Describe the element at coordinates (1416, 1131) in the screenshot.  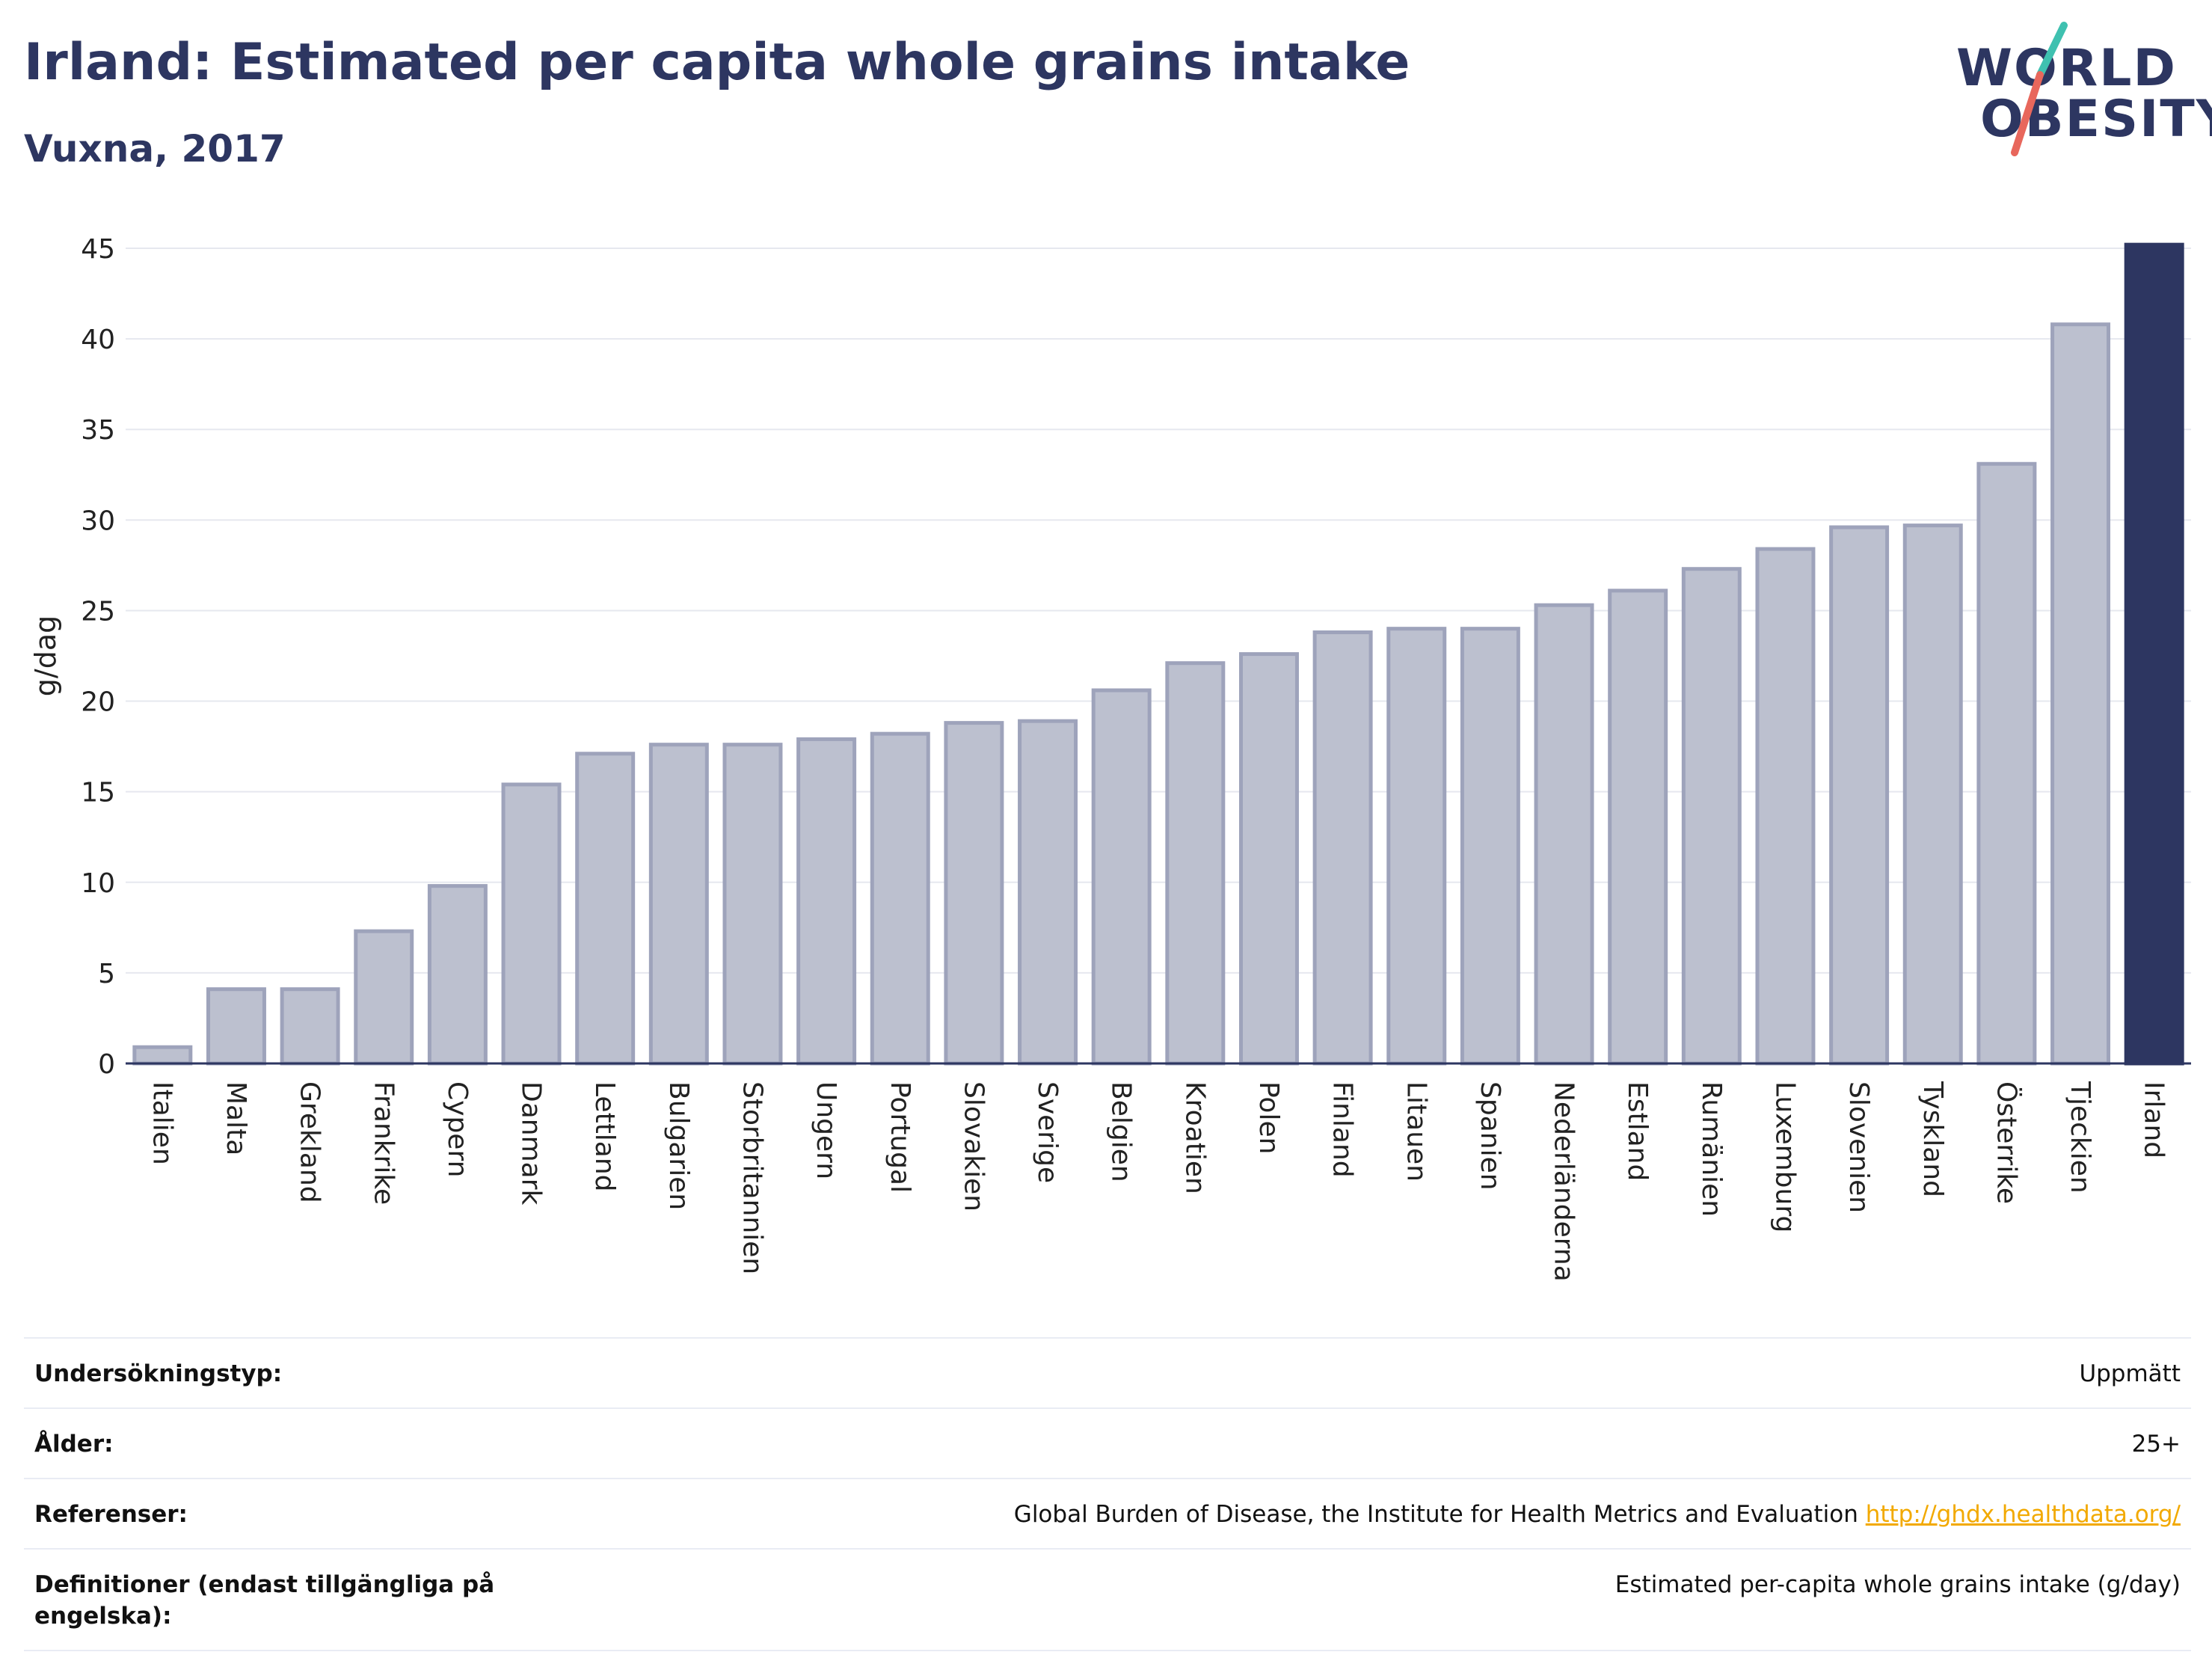
I see `x-tick-label: Litauen` at that location.